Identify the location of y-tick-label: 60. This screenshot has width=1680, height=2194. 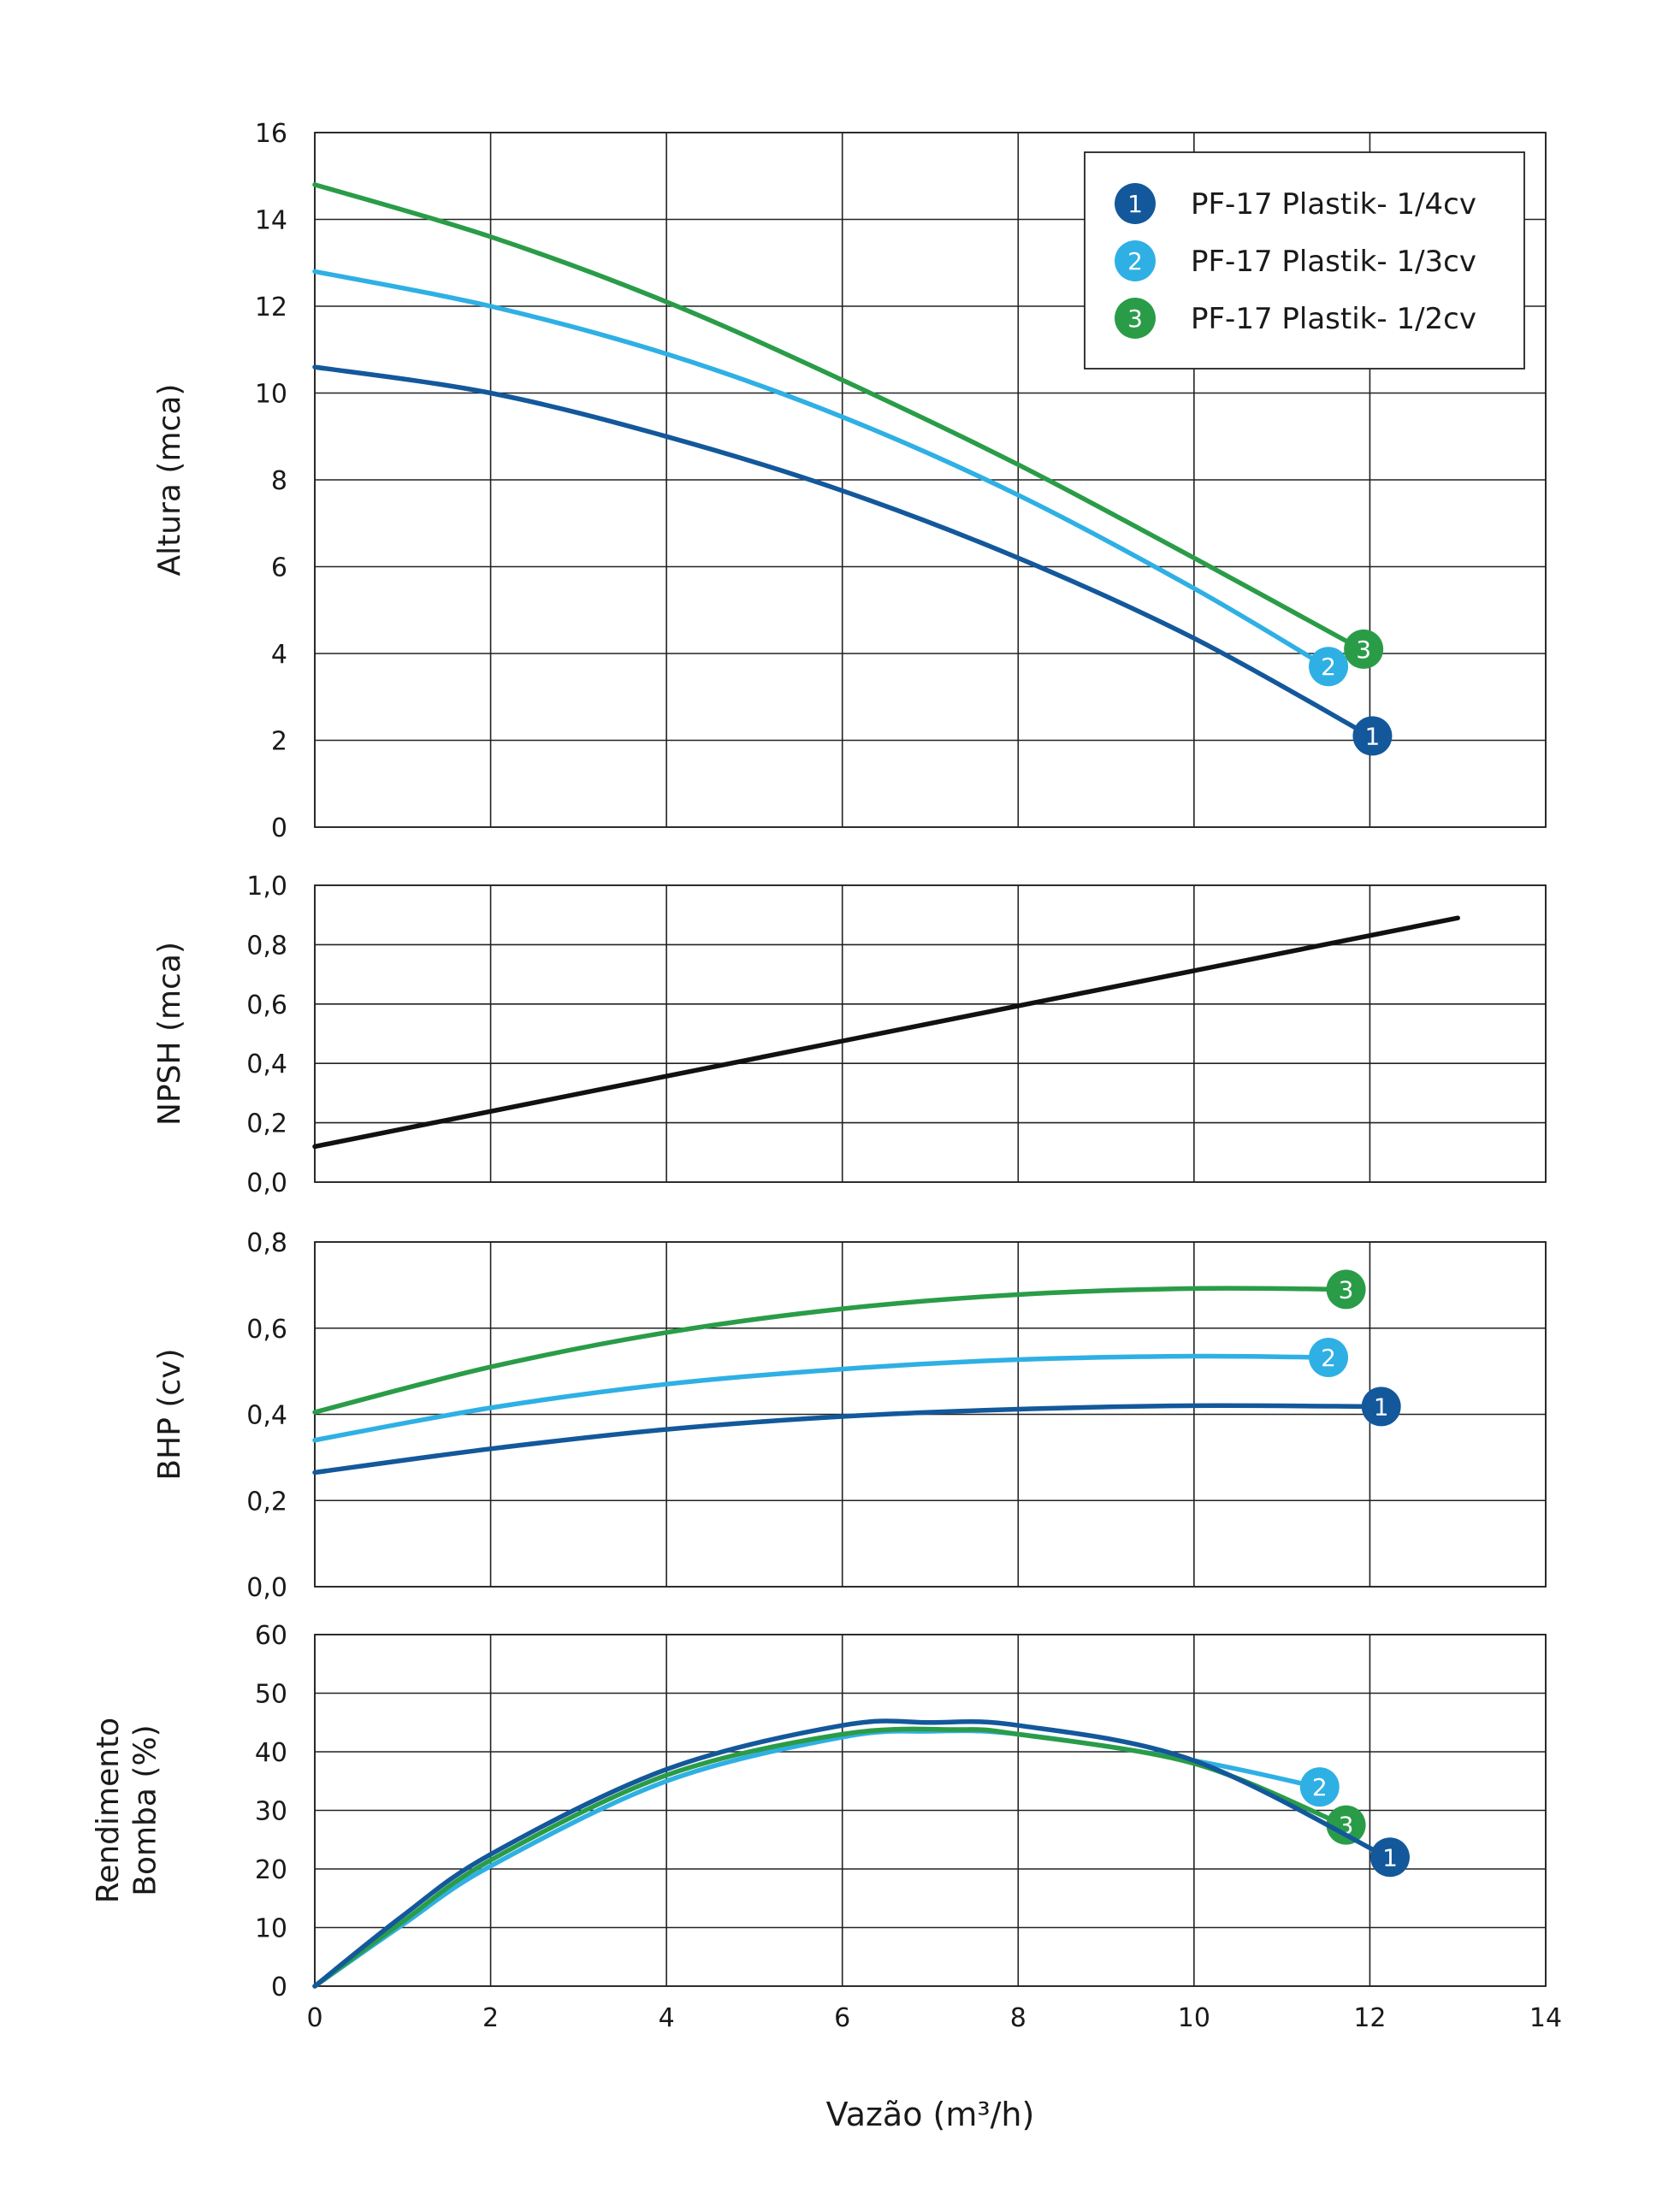
(271, 1636).